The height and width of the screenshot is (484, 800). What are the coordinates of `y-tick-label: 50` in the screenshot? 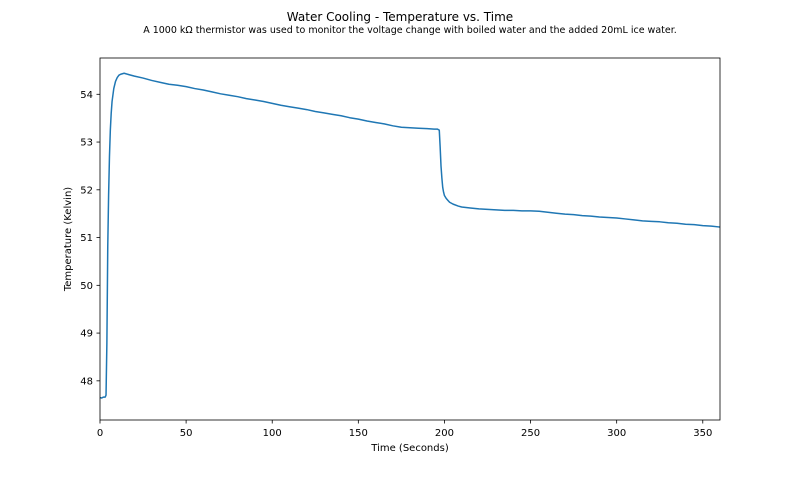 It's located at (86, 286).